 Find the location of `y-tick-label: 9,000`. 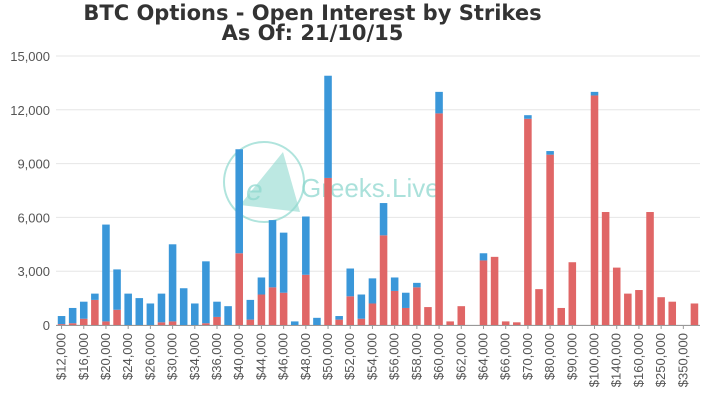

y-tick-label: 9,000 is located at coordinates (33, 164).